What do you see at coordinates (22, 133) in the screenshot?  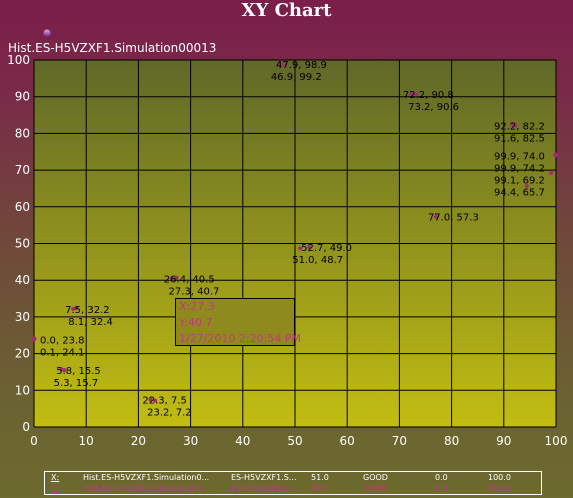 I see `y-tick-label: 80` at bounding box center [22, 133].